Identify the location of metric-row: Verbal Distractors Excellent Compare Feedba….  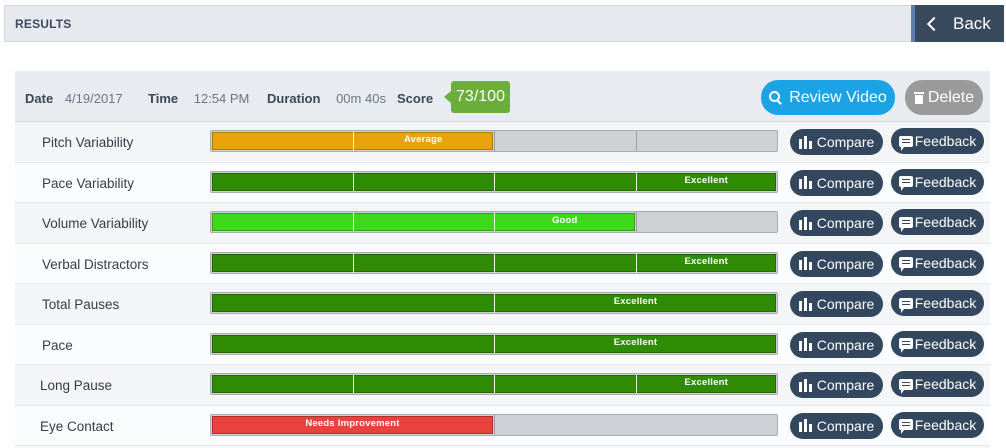
(502, 263).